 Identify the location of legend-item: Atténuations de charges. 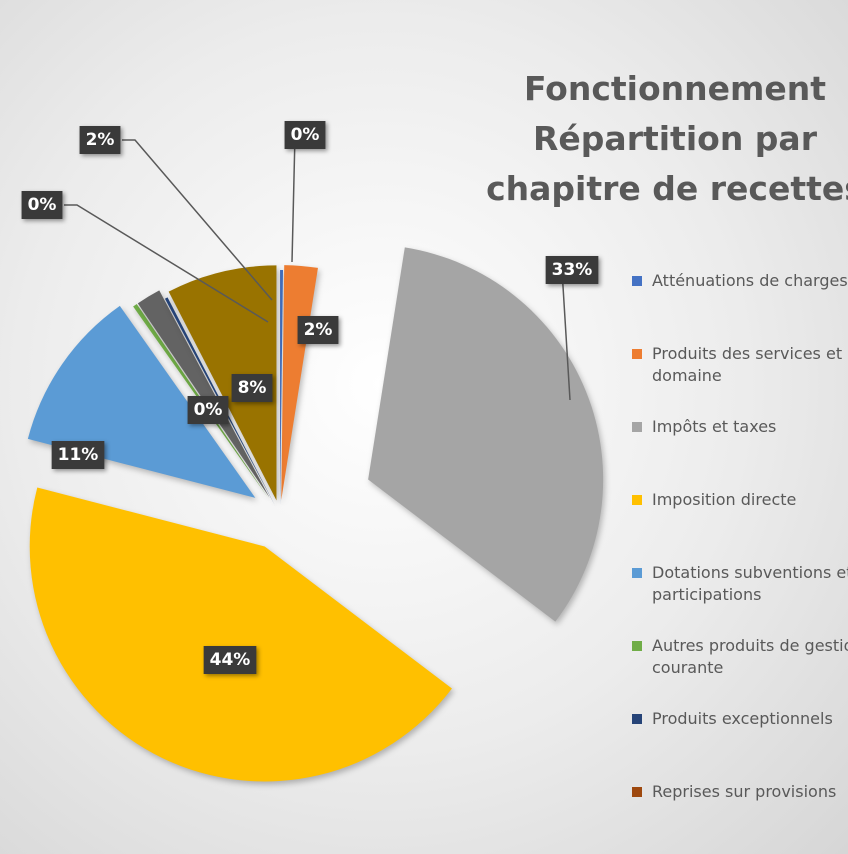
(740, 281).